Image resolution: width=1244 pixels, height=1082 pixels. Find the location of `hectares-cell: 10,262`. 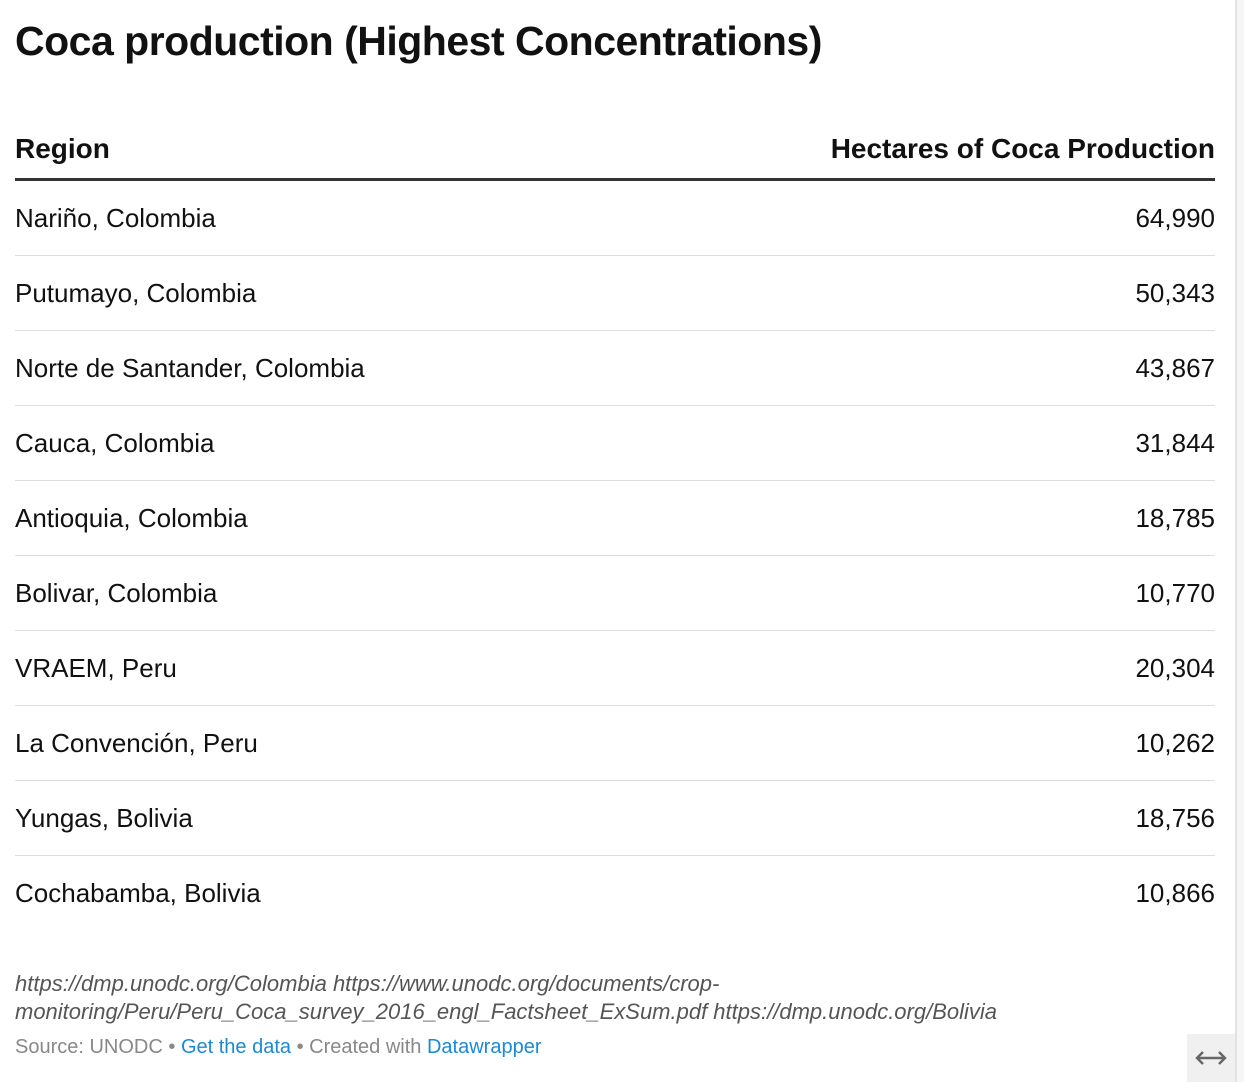

hectares-cell: 10,262 is located at coordinates (1175, 742).